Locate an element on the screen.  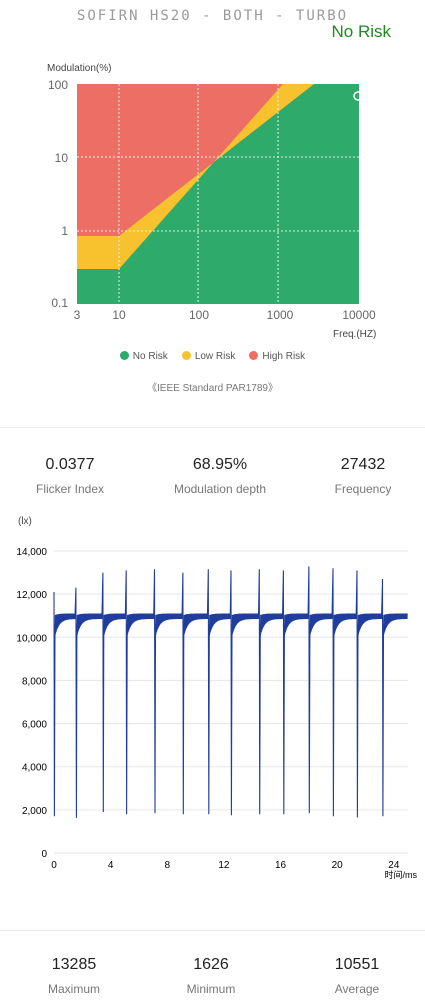
wave-xtick: 8 is located at coordinates (167, 865).